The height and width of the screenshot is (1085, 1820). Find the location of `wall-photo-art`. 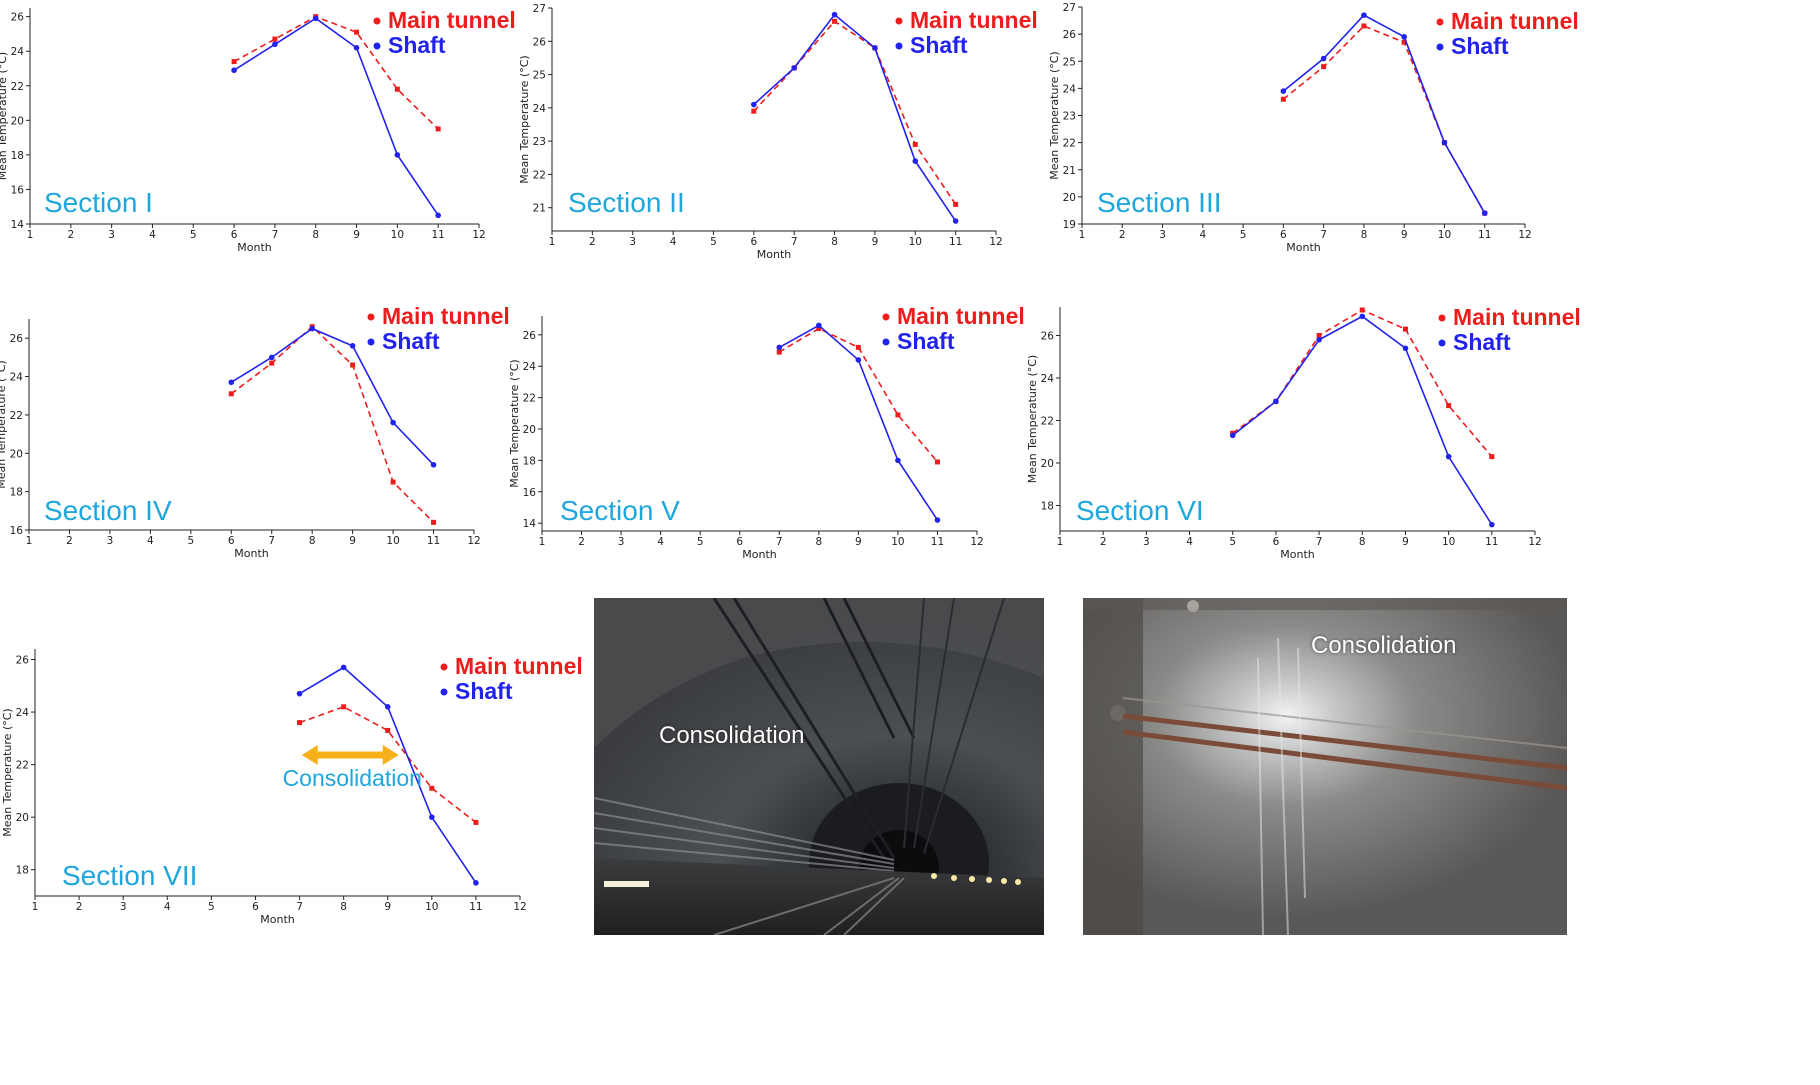

wall-photo-art is located at coordinates (1325, 766).